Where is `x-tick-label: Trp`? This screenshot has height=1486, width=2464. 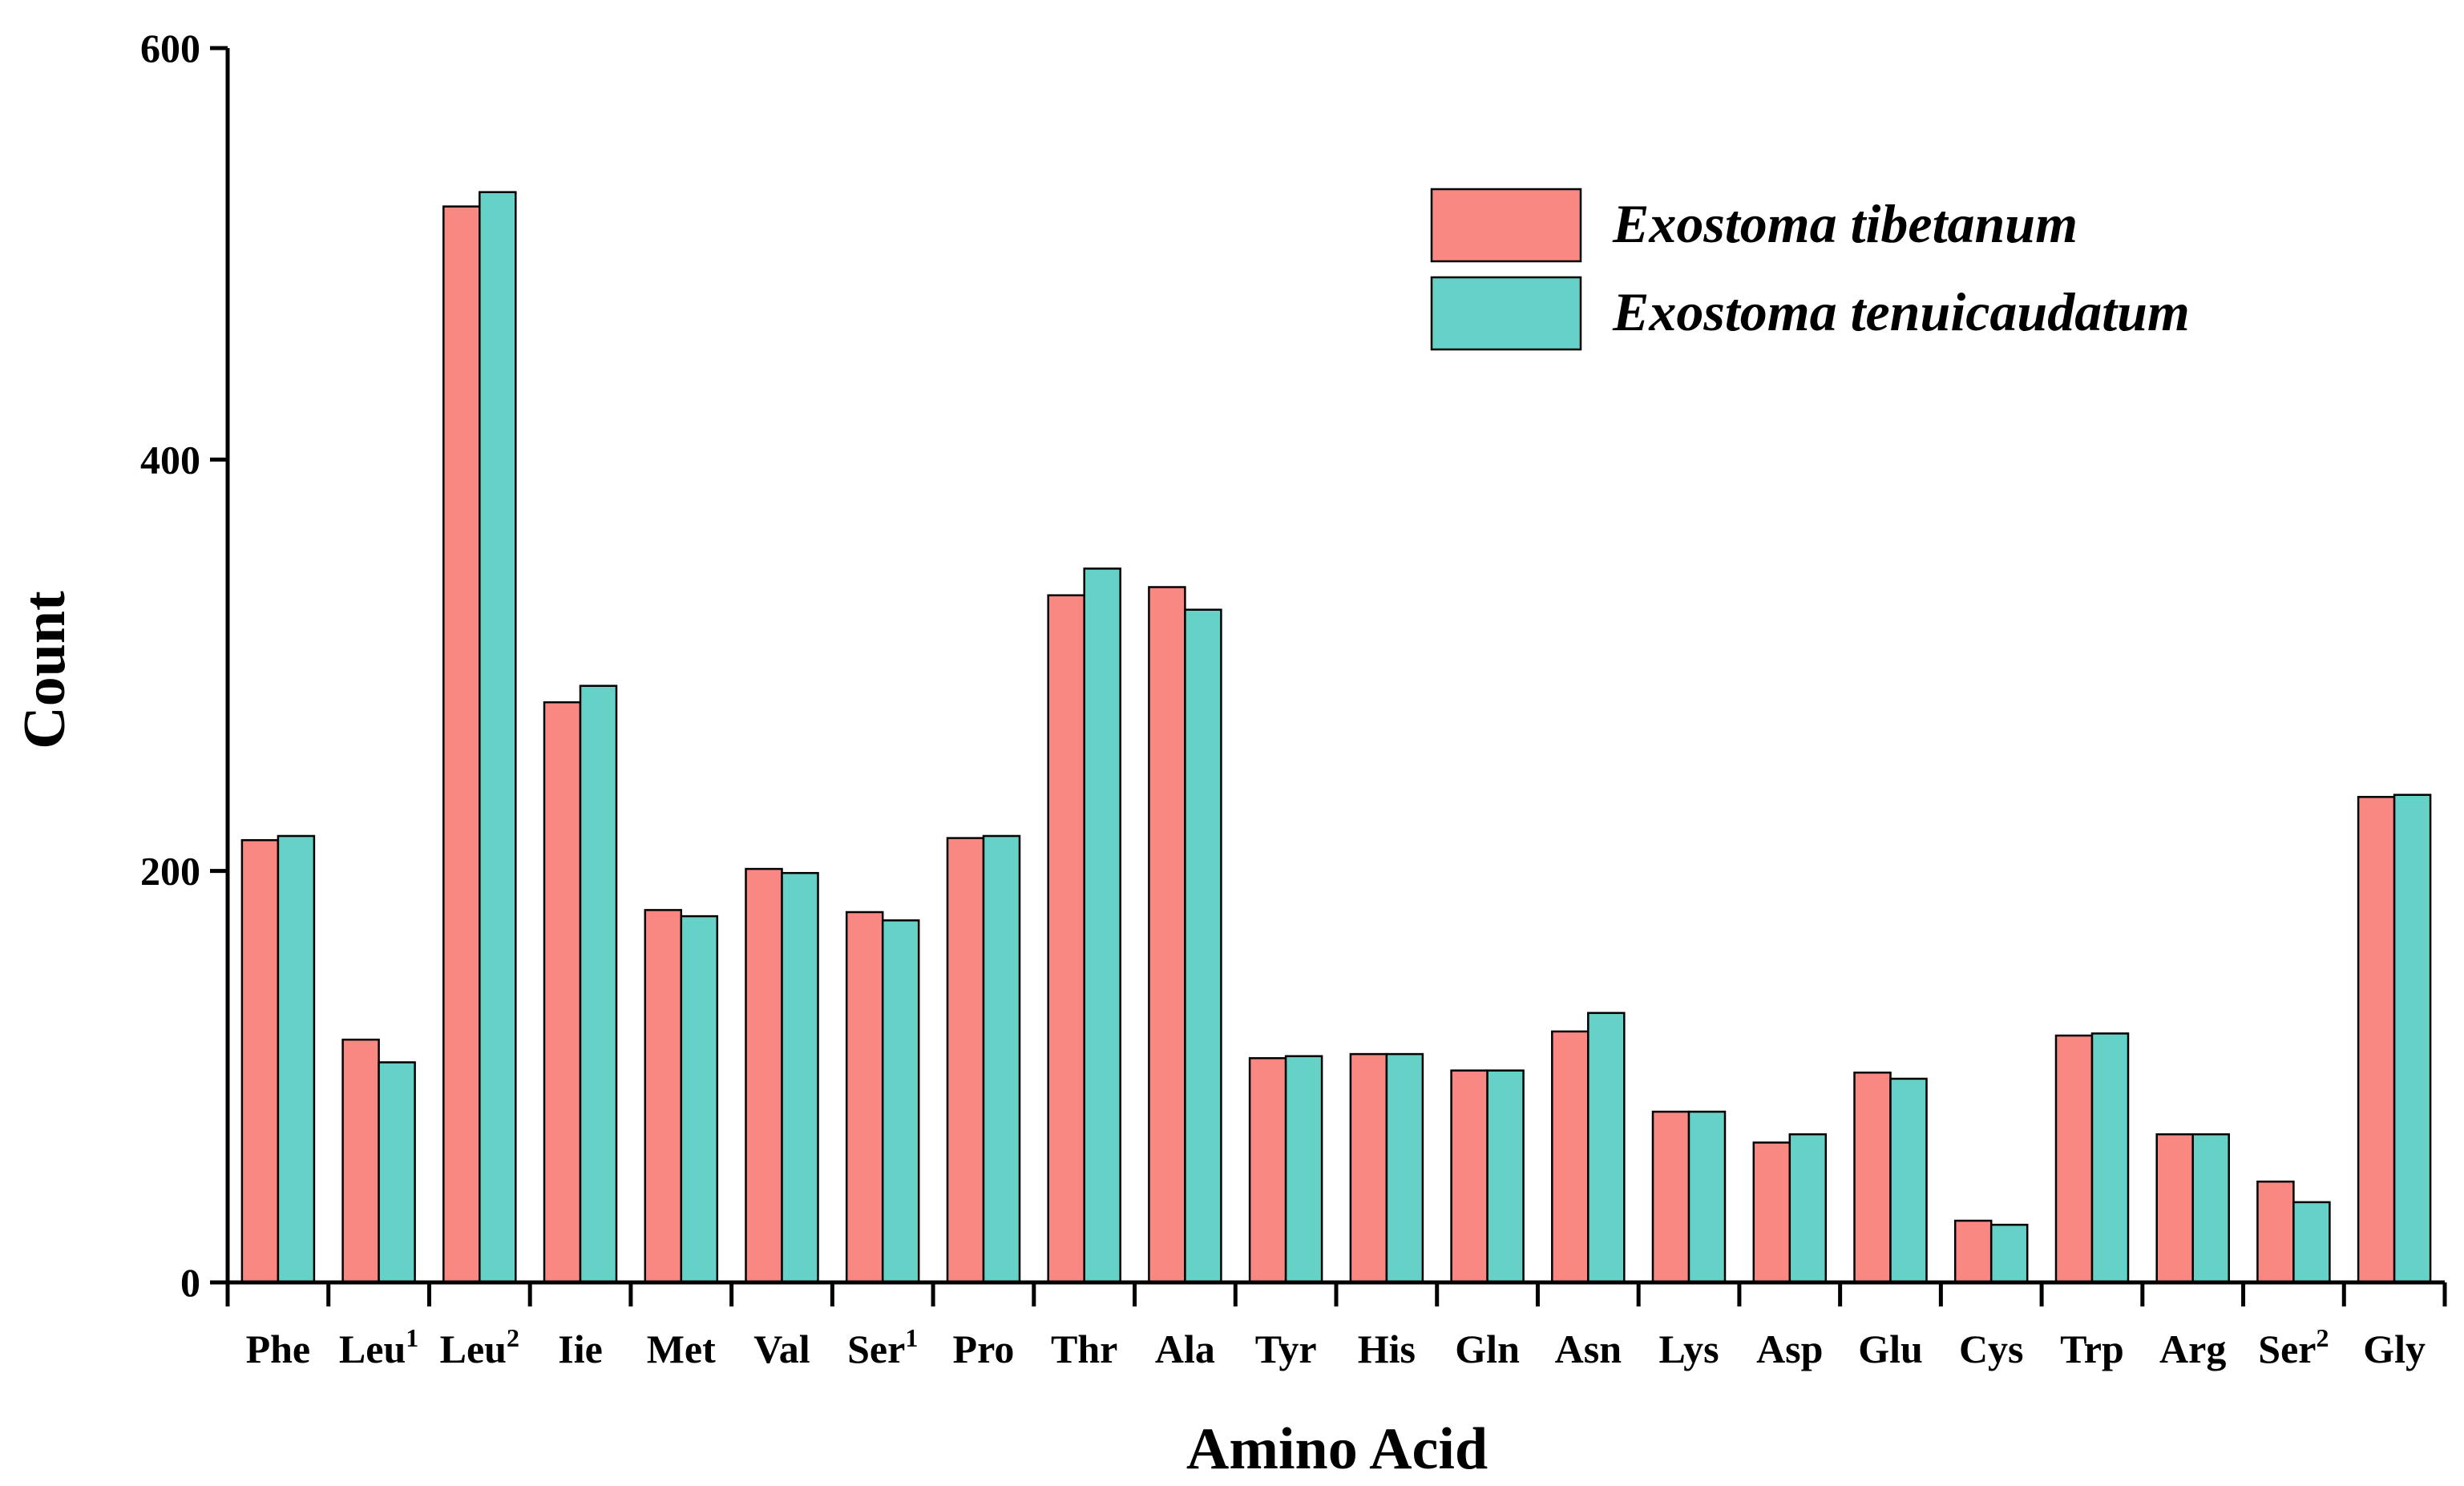 x-tick-label: Trp is located at coordinates (2092, 1348).